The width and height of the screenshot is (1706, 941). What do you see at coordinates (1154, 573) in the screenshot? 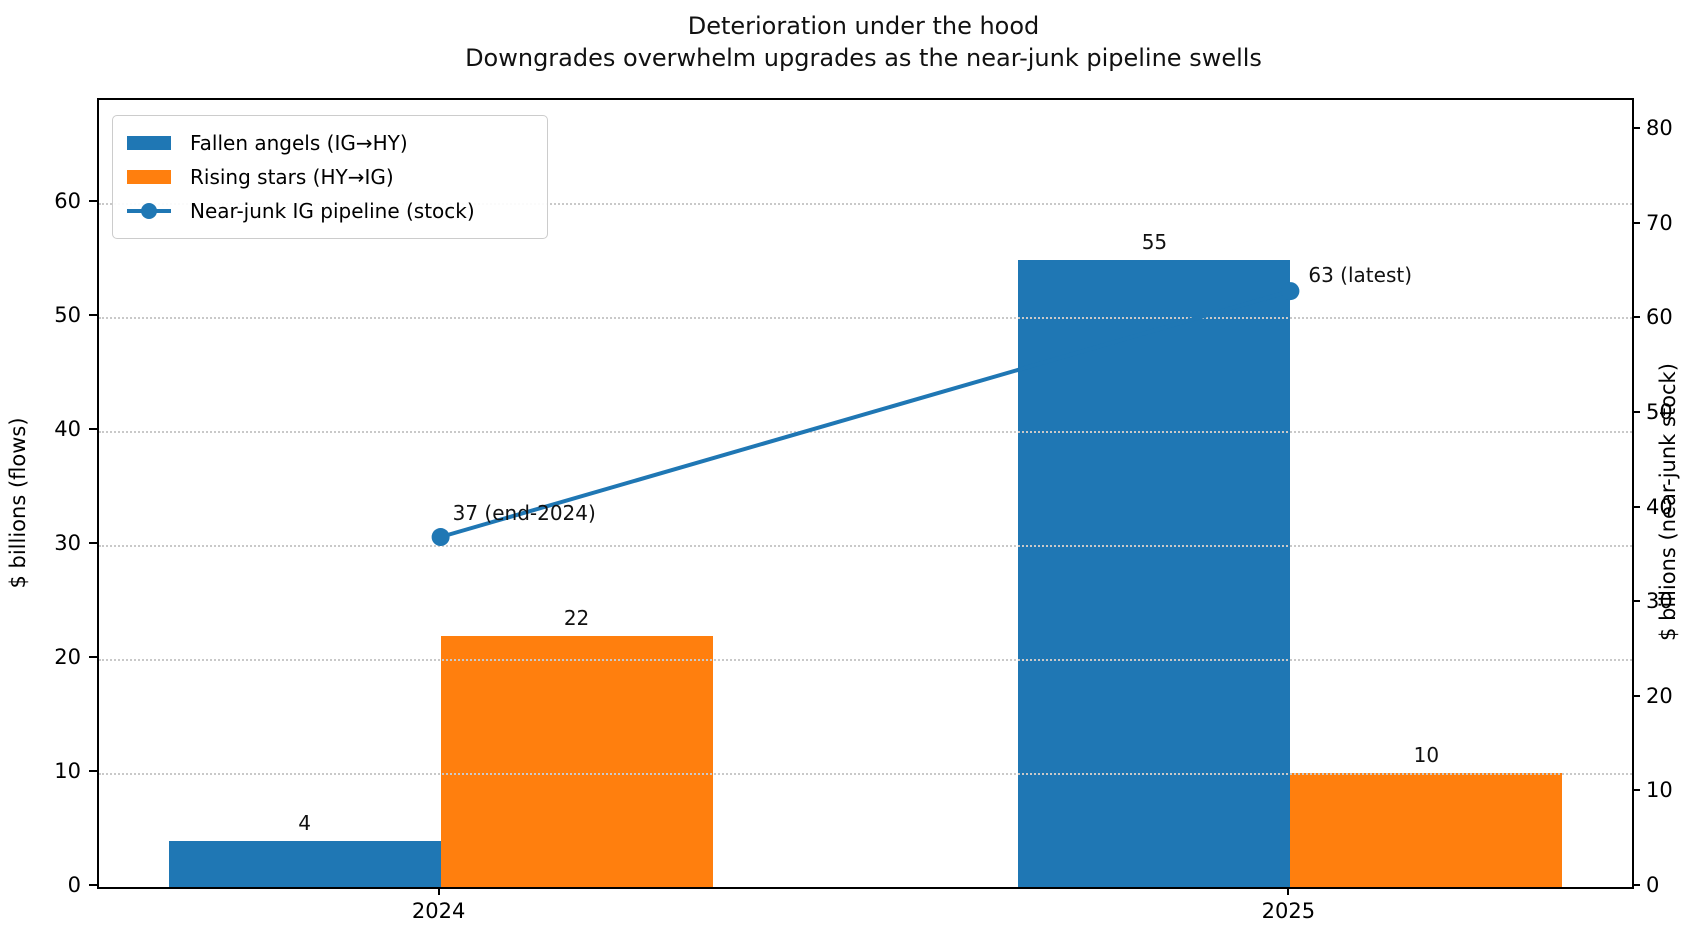
I see `bar-2025-fallen-angels` at bounding box center [1154, 573].